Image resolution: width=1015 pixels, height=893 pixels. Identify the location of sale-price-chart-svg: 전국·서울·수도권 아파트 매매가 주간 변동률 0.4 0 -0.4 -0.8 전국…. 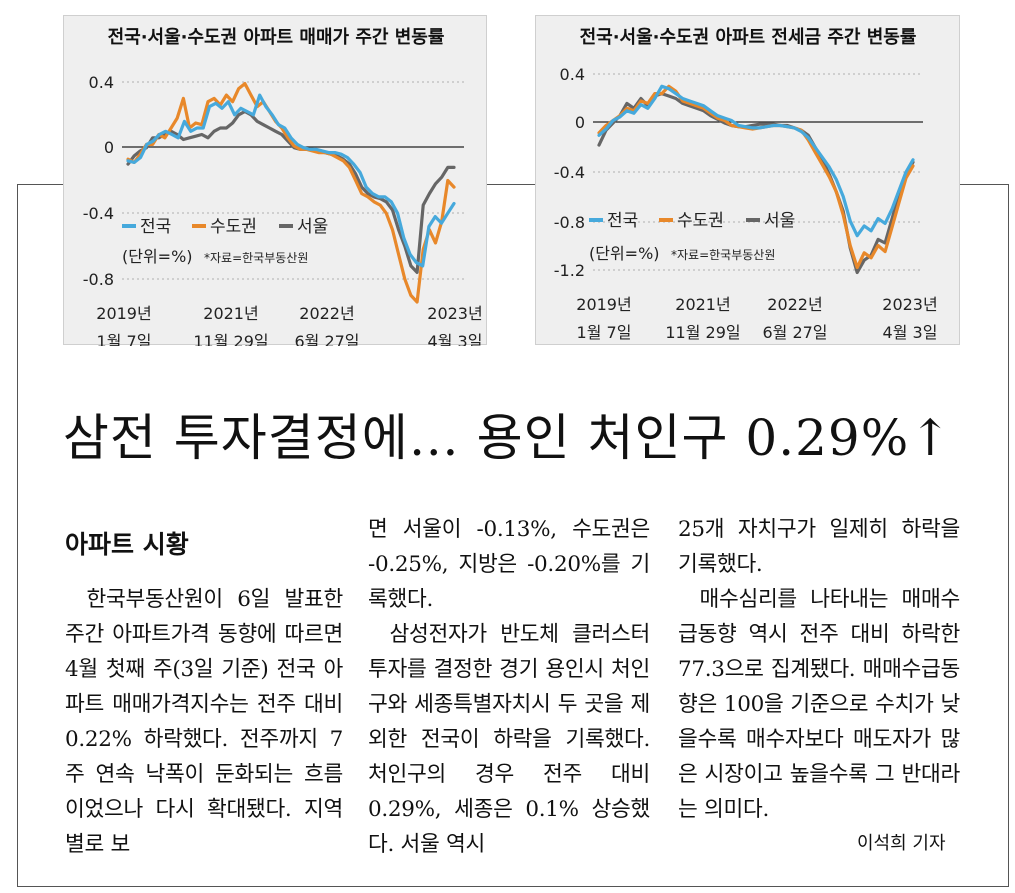
(283, 186).